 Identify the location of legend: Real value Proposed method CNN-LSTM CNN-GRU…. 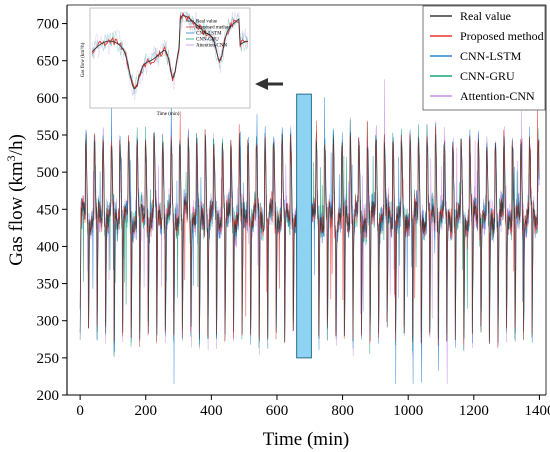
(484, 58).